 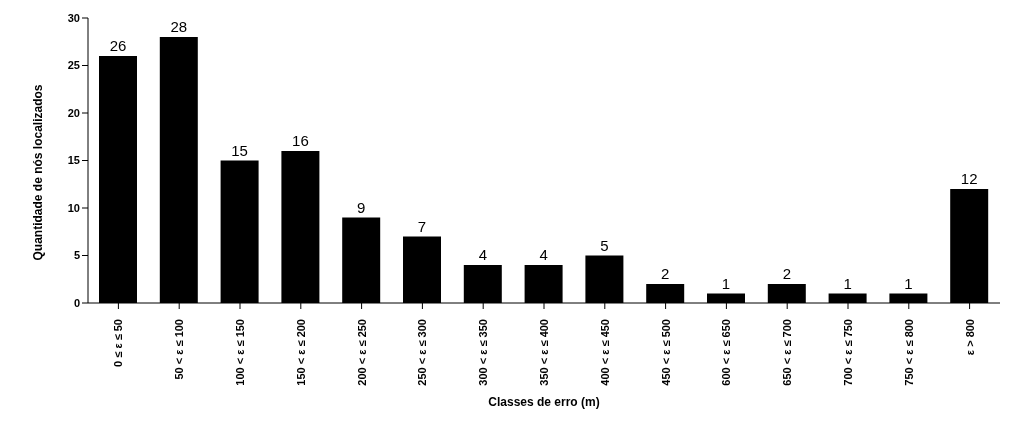 I want to click on y-tick-label: 5, so click(x=76, y=255).